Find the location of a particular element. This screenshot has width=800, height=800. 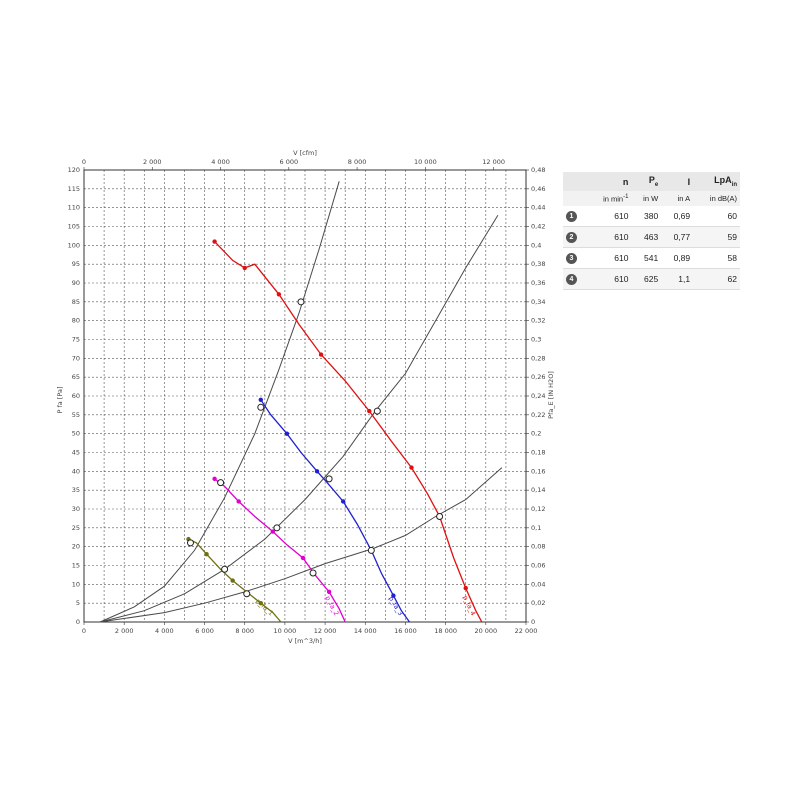

left-tick-label: 95 is located at coordinates (76, 264).